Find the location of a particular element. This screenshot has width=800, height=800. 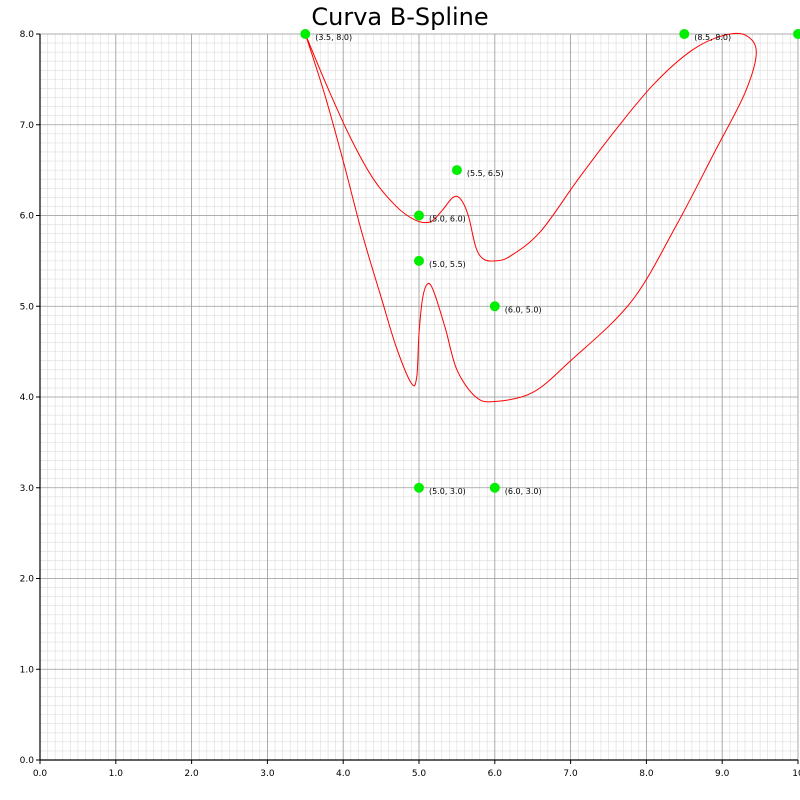

y-tick-label: 3.0 is located at coordinates (27, 489).